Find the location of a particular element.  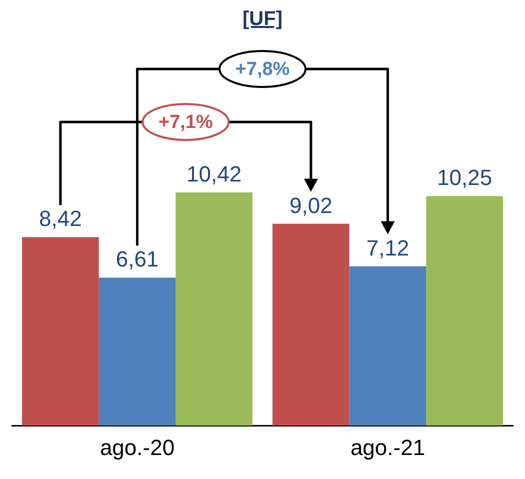

data-label: 10,42 is located at coordinates (214, 173).